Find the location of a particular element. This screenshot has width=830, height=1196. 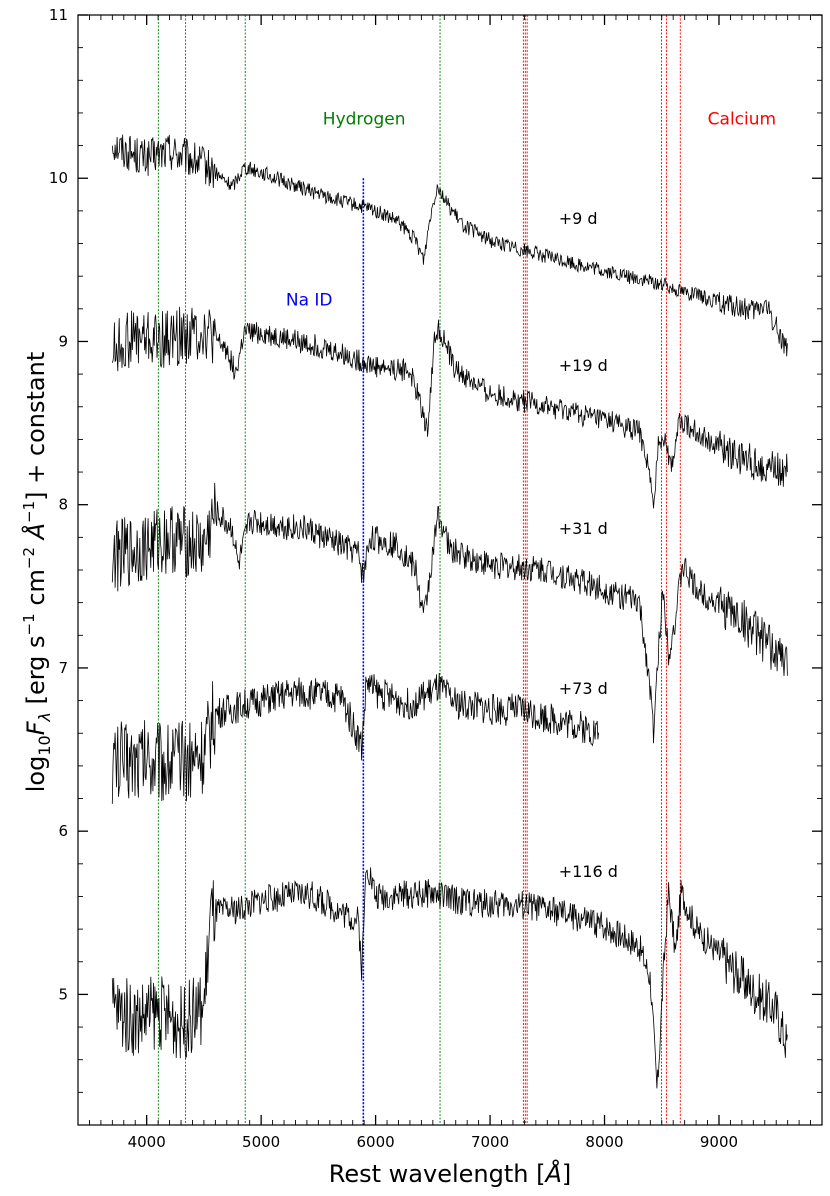

y-tick-label: 8 is located at coordinates (63, 505).